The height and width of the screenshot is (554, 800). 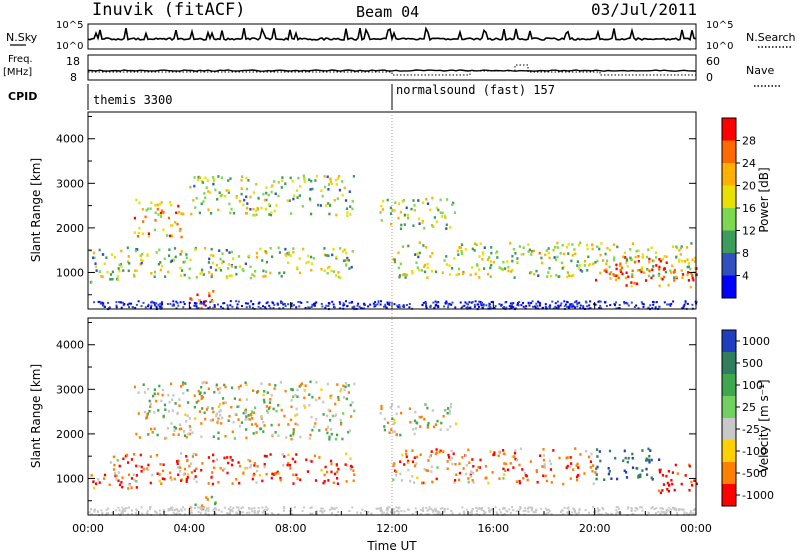 I want to click on date-label: 03/Jul/2011, so click(x=644, y=9).